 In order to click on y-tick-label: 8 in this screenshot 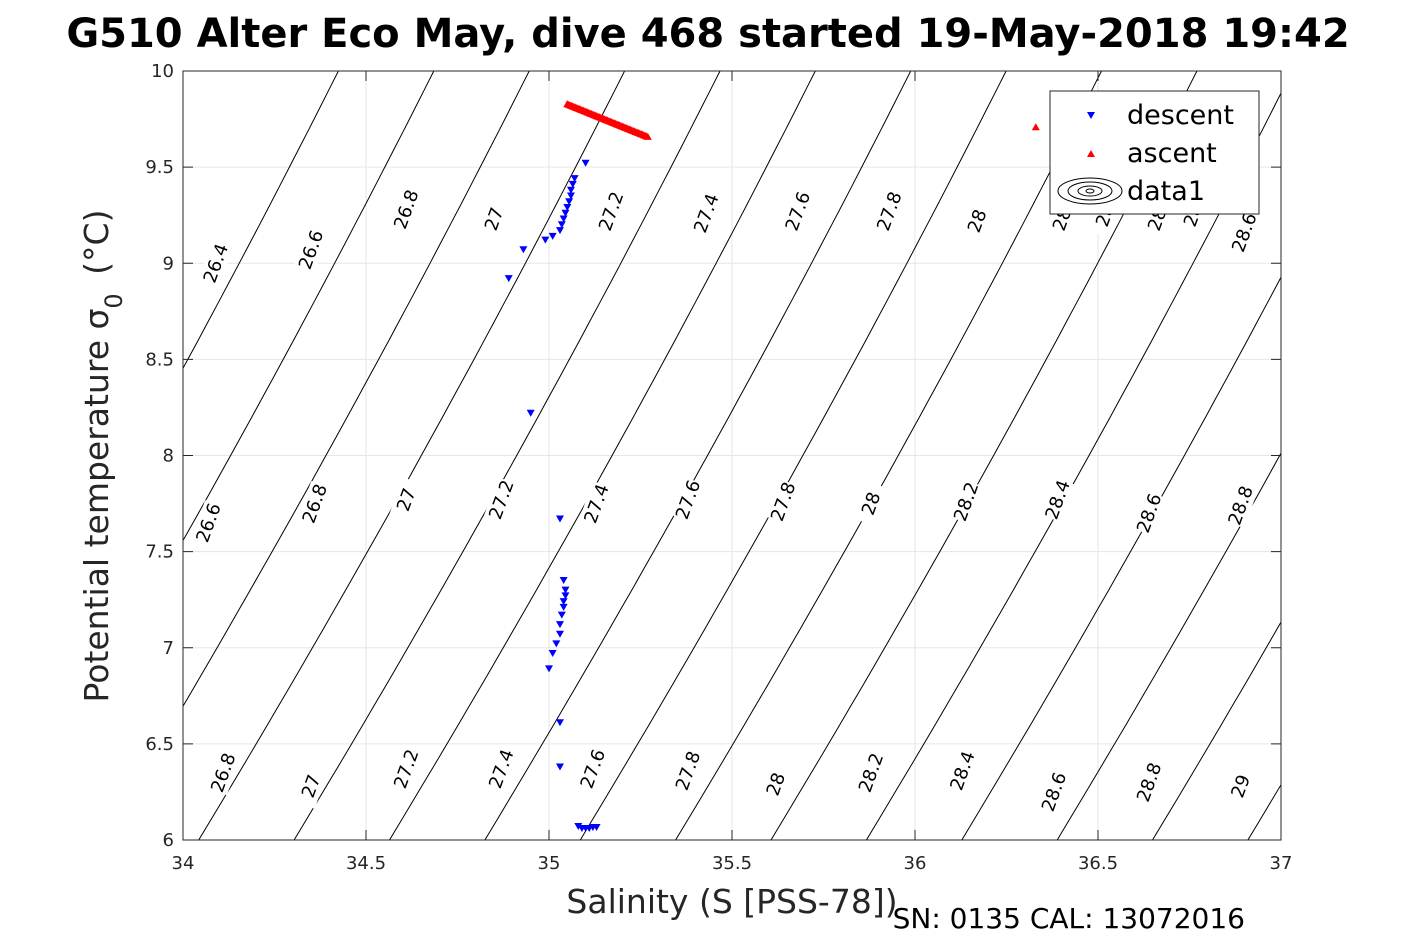, I will do `click(168, 456)`.